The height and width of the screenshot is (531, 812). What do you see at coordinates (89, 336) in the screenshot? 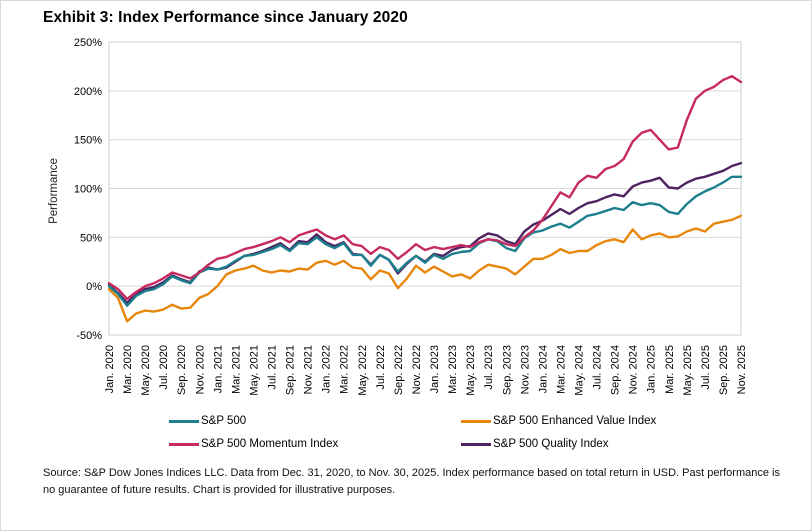
I see `y-tick-label: -50%` at bounding box center [89, 336].